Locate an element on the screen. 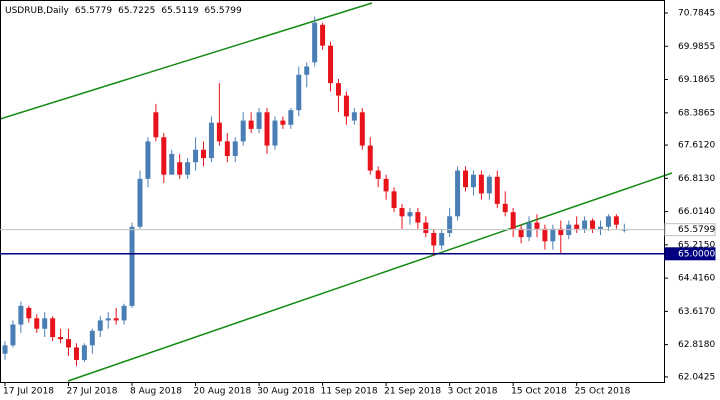 The image size is (720, 400). ohlc-value: 65.5799 is located at coordinates (223, 11).